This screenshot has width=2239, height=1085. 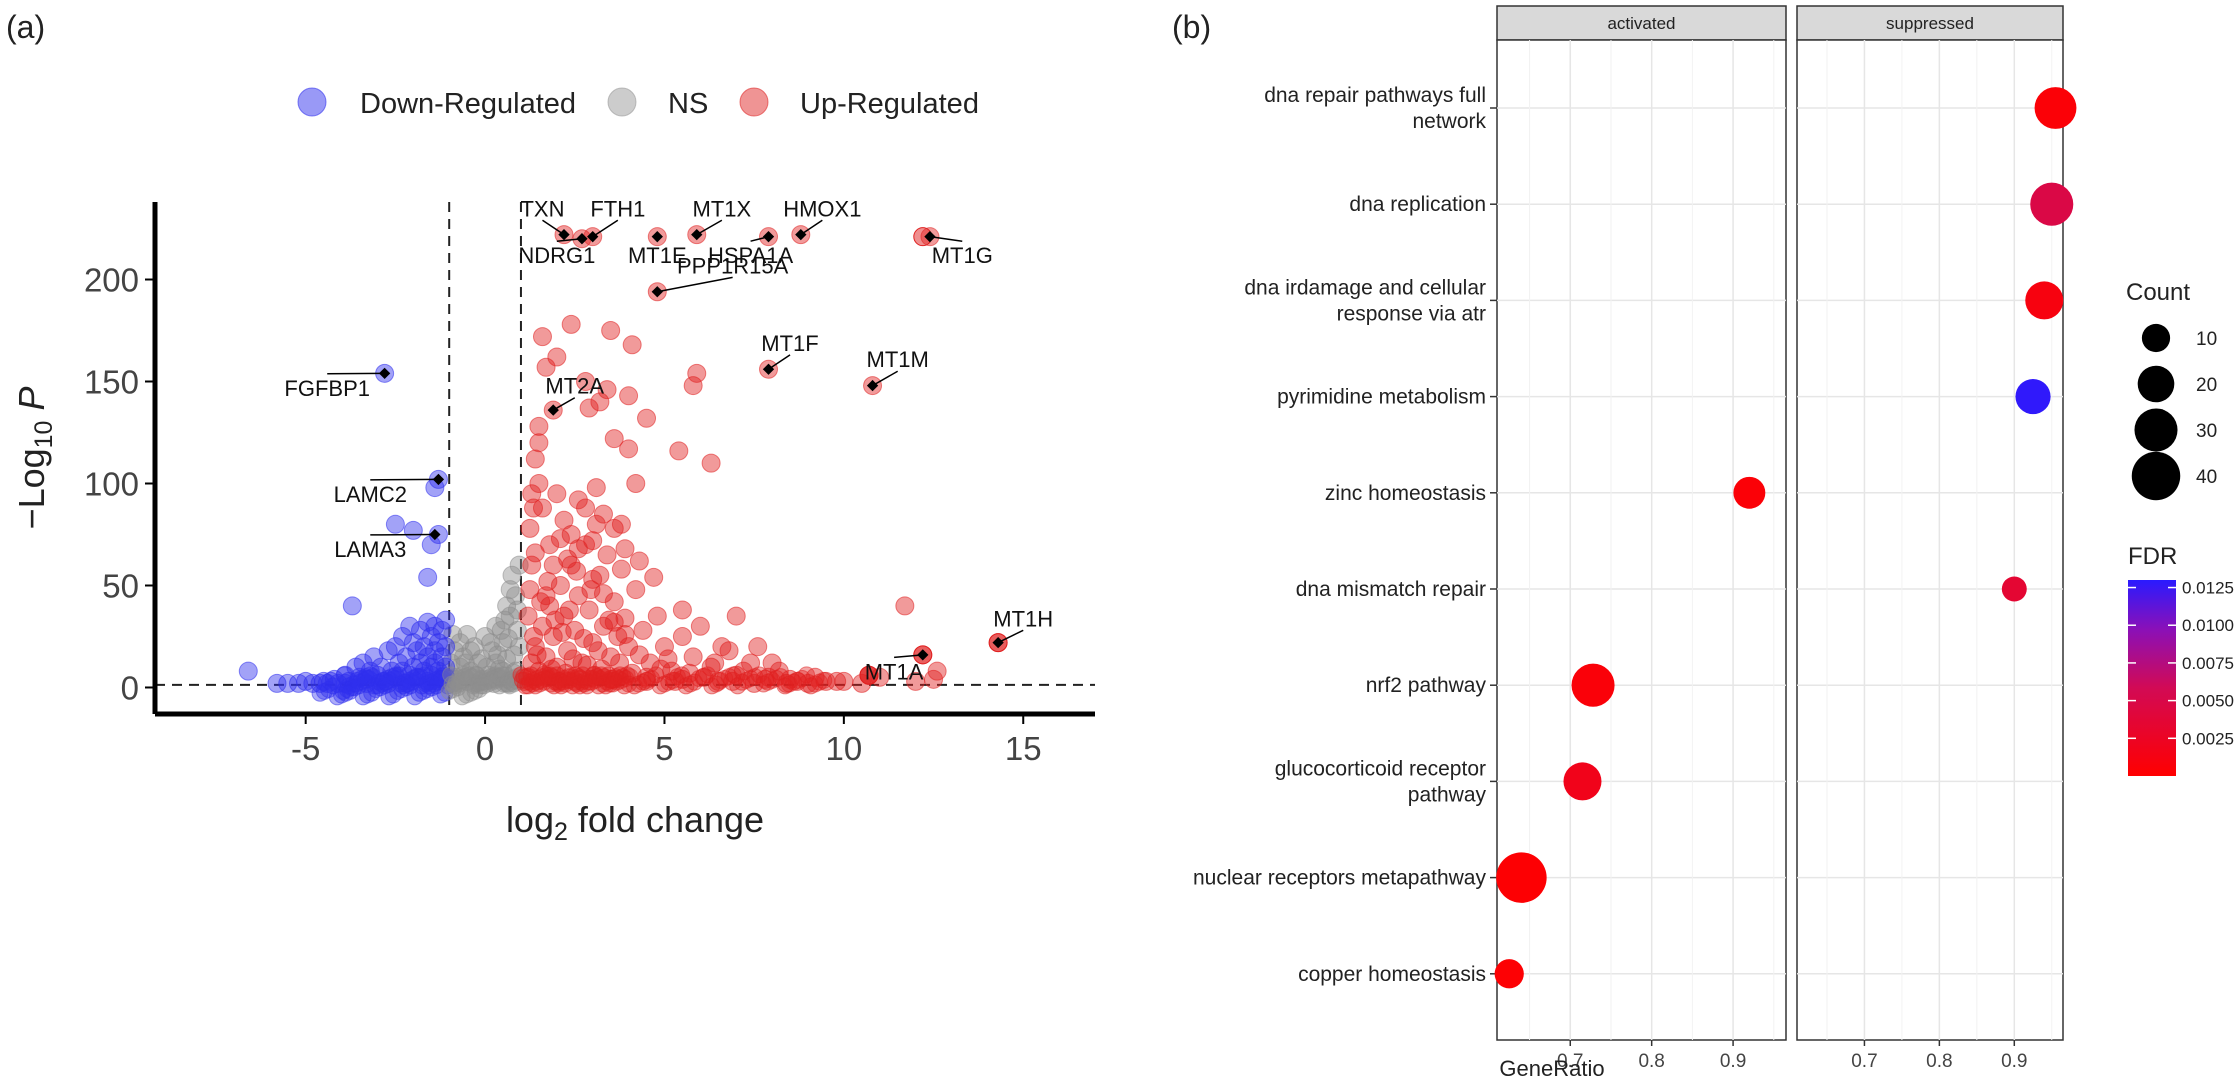 What do you see at coordinates (327, 388) in the screenshot?
I see `gene-label: FGFBP1` at bounding box center [327, 388].